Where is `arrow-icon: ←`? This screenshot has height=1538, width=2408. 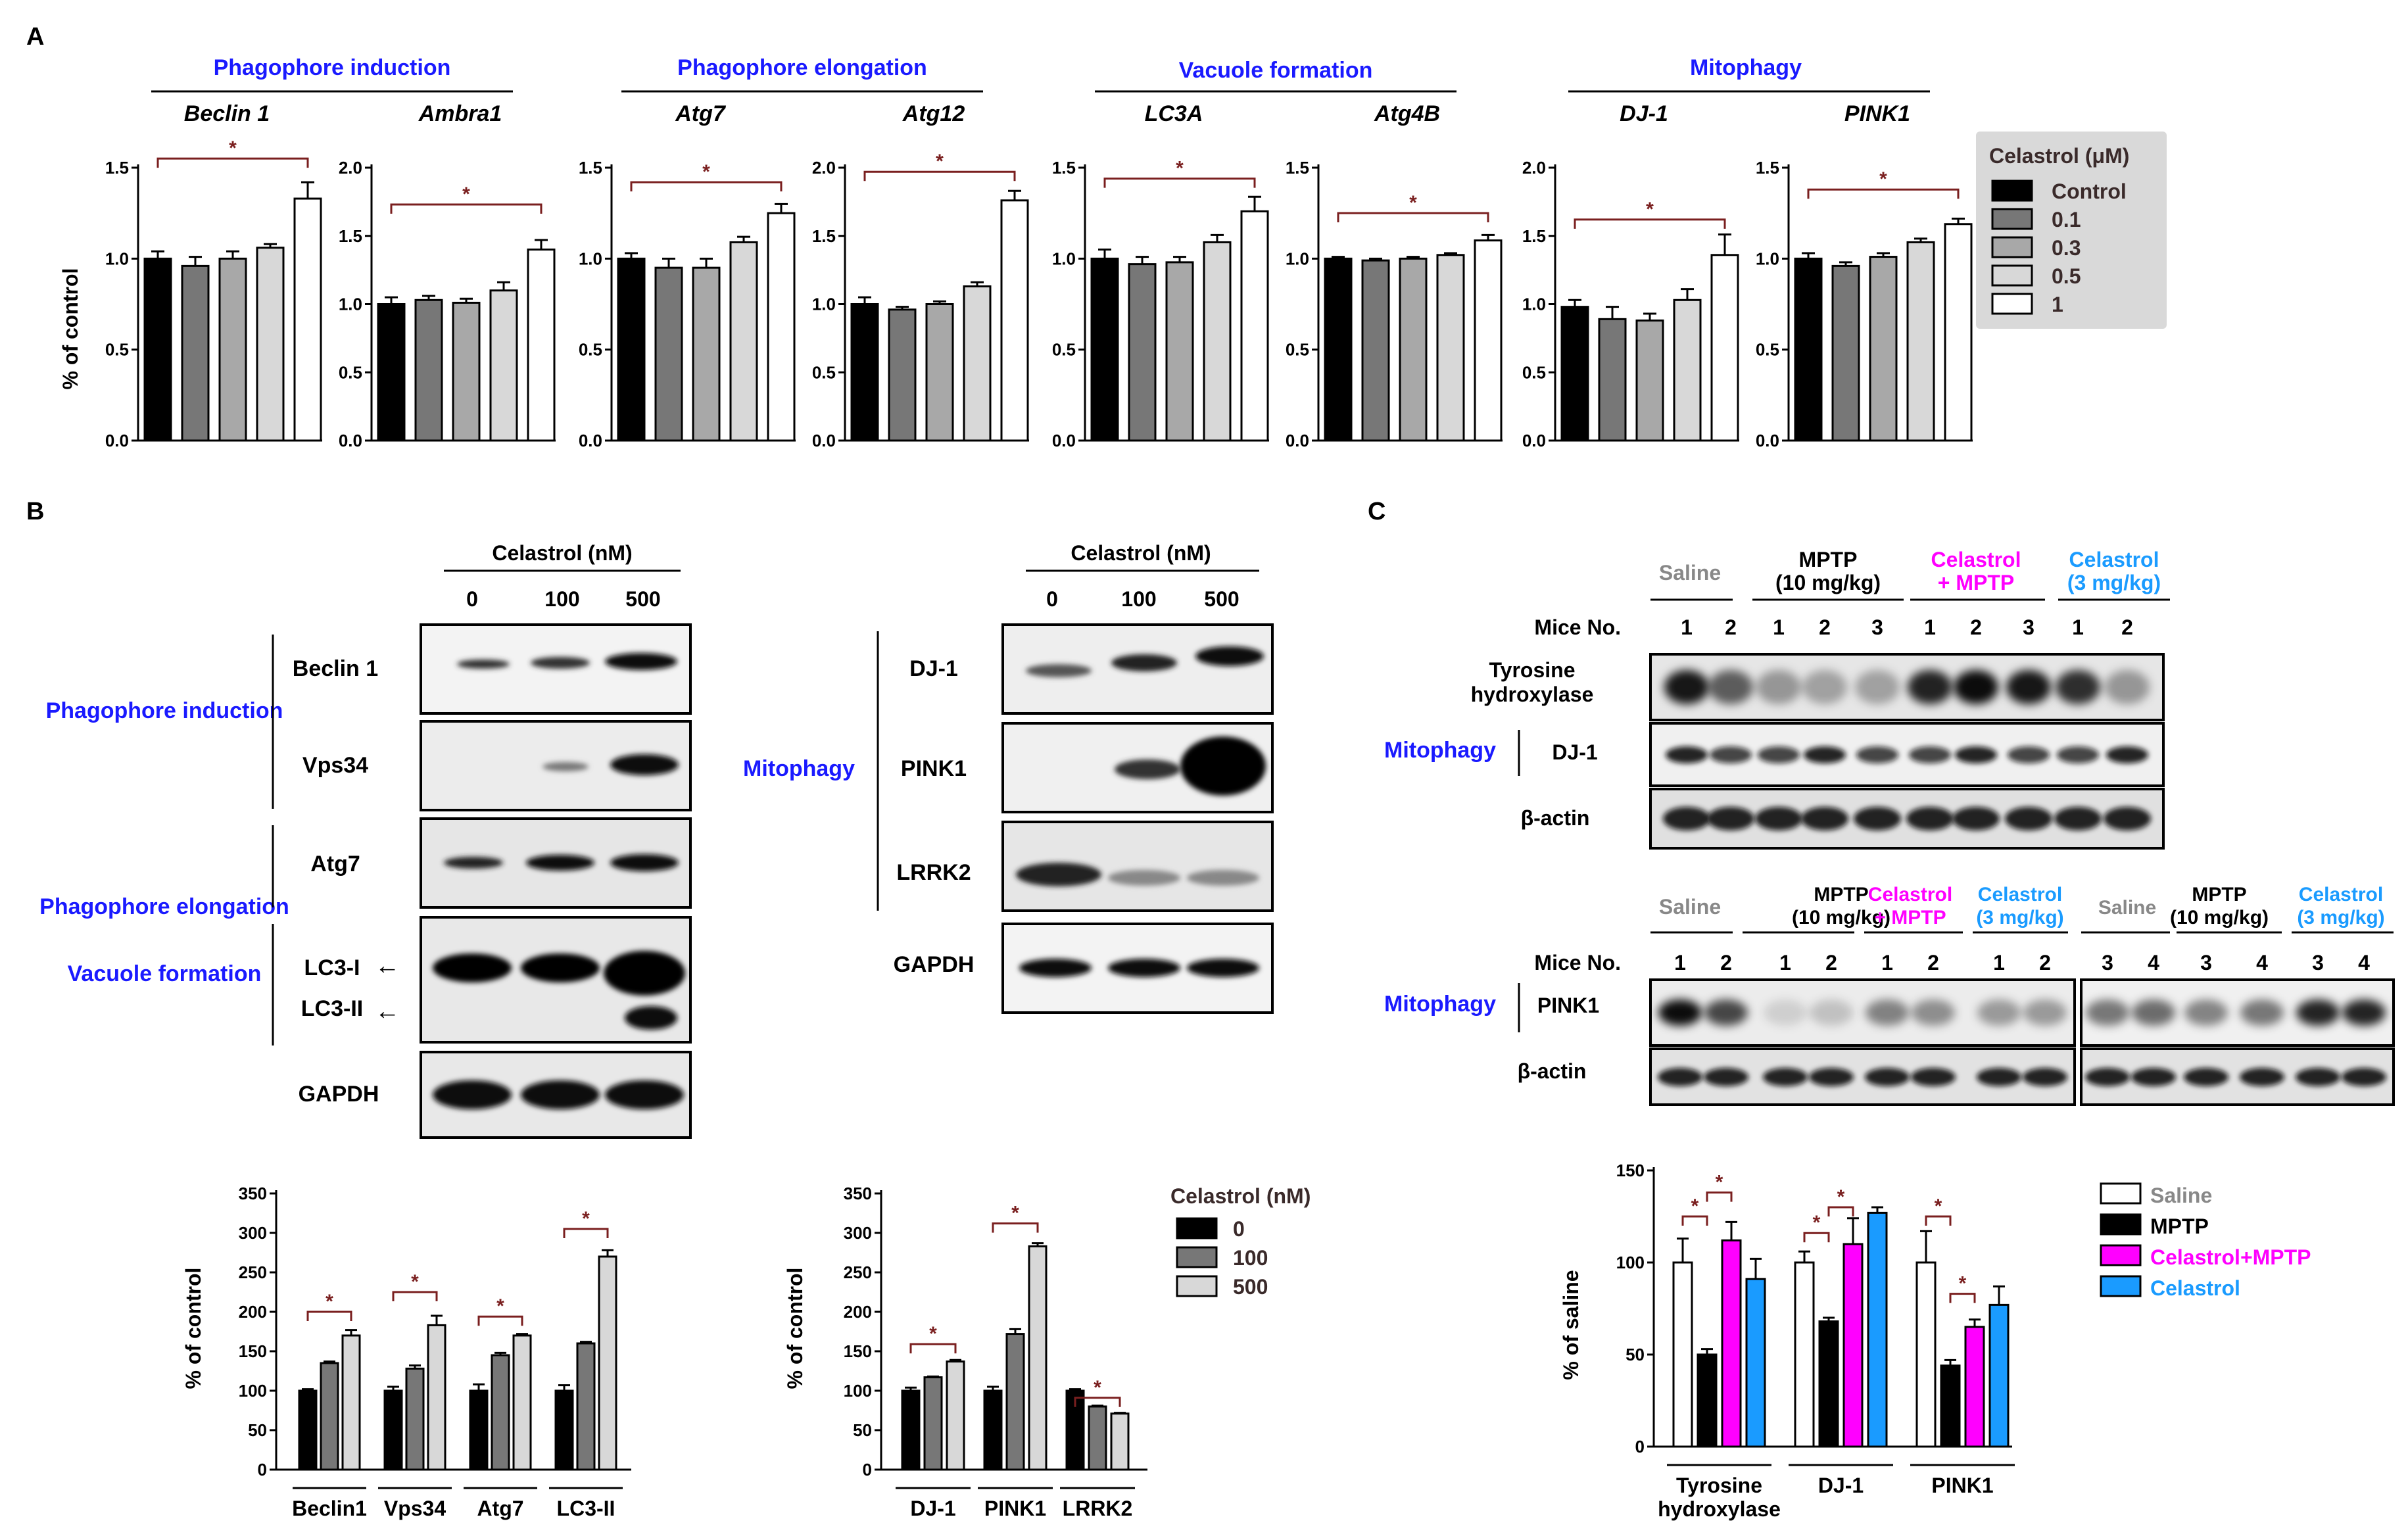 arrow-icon: ← is located at coordinates (387, 966).